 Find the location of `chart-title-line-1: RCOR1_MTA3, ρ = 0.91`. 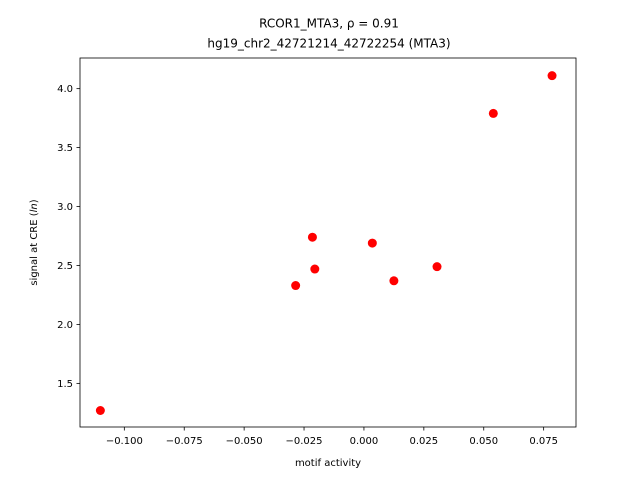

chart-title-line-1: RCOR1_MTA3, ρ = 0.91 is located at coordinates (329, 24).